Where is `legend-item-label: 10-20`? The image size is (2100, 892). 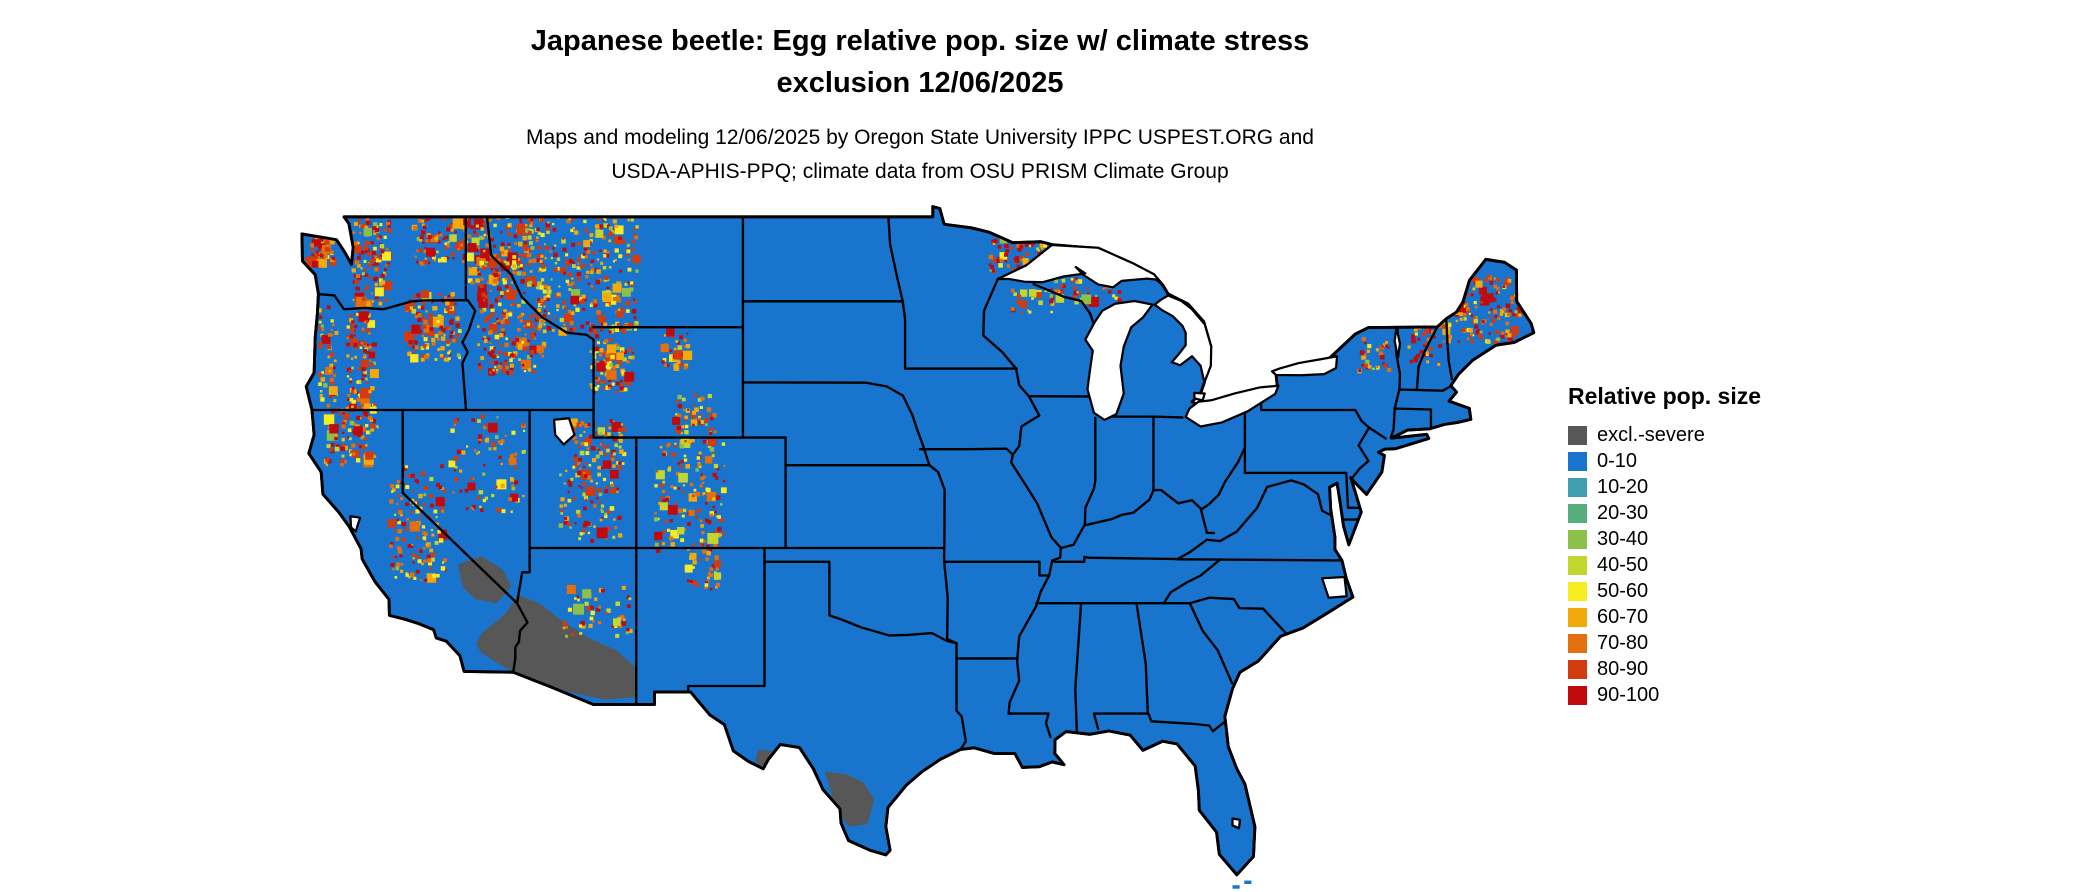 legend-item-label: 10-20 is located at coordinates (1623, 487).